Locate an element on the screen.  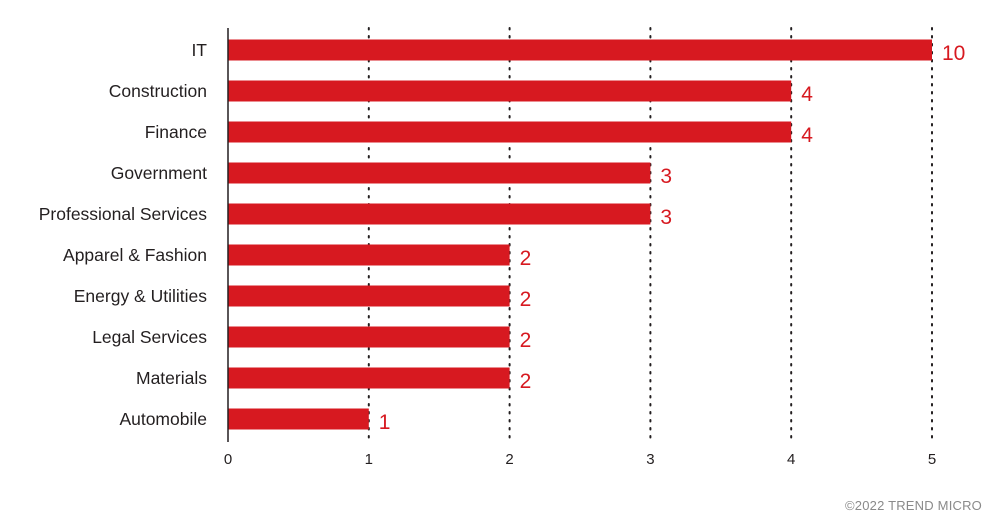
category-label: Energy & Utilities is located at coordinates (140, 296).